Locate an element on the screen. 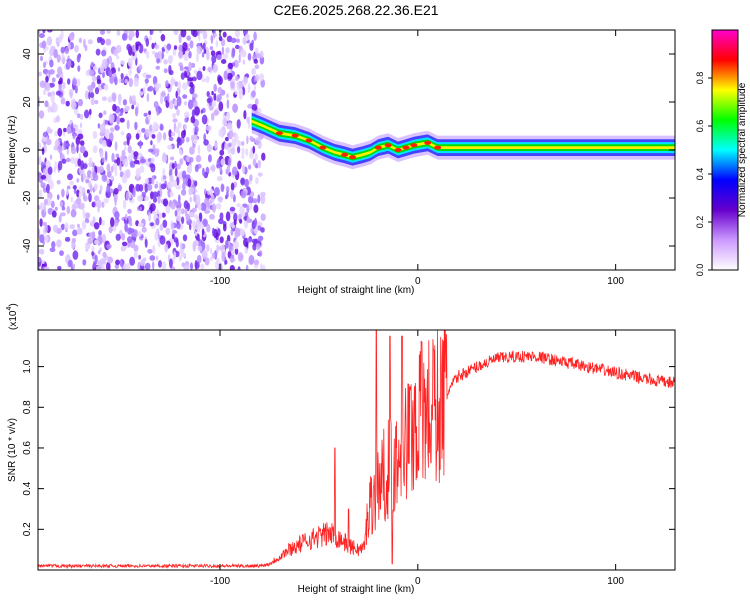  y-tick-label: 20 is located at coordinates (27, 102).